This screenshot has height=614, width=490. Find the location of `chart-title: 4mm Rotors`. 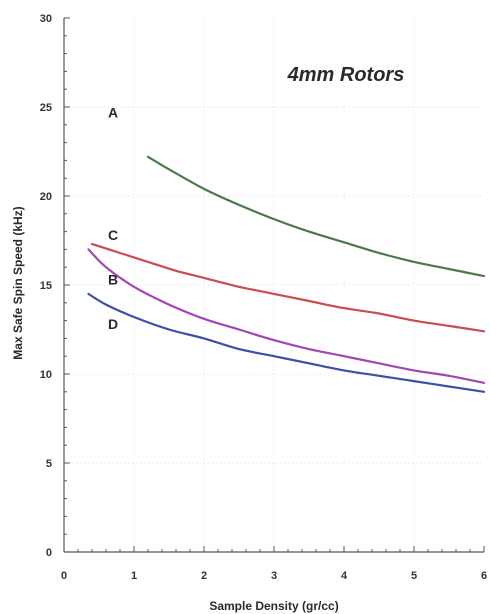

chart-title: 4mm Rotors is located at coordinates (346, 75).